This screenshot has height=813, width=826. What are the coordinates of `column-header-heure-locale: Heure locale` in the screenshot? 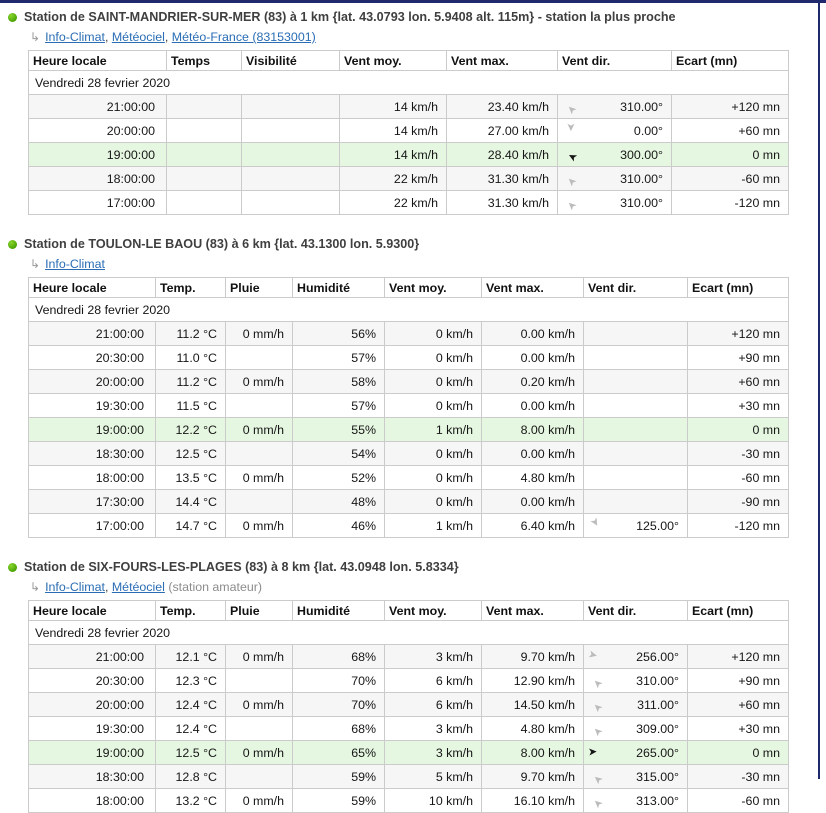 It's located at (97, 60).